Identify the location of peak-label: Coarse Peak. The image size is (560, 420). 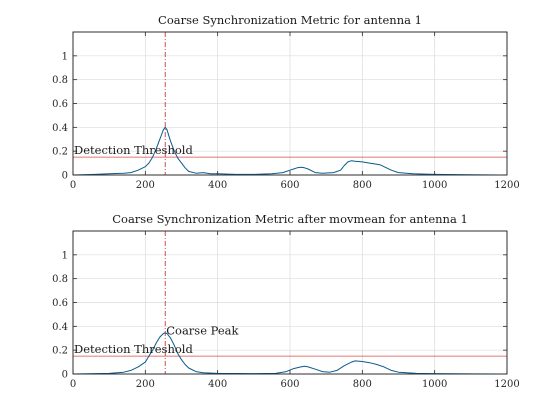
(202, 331).